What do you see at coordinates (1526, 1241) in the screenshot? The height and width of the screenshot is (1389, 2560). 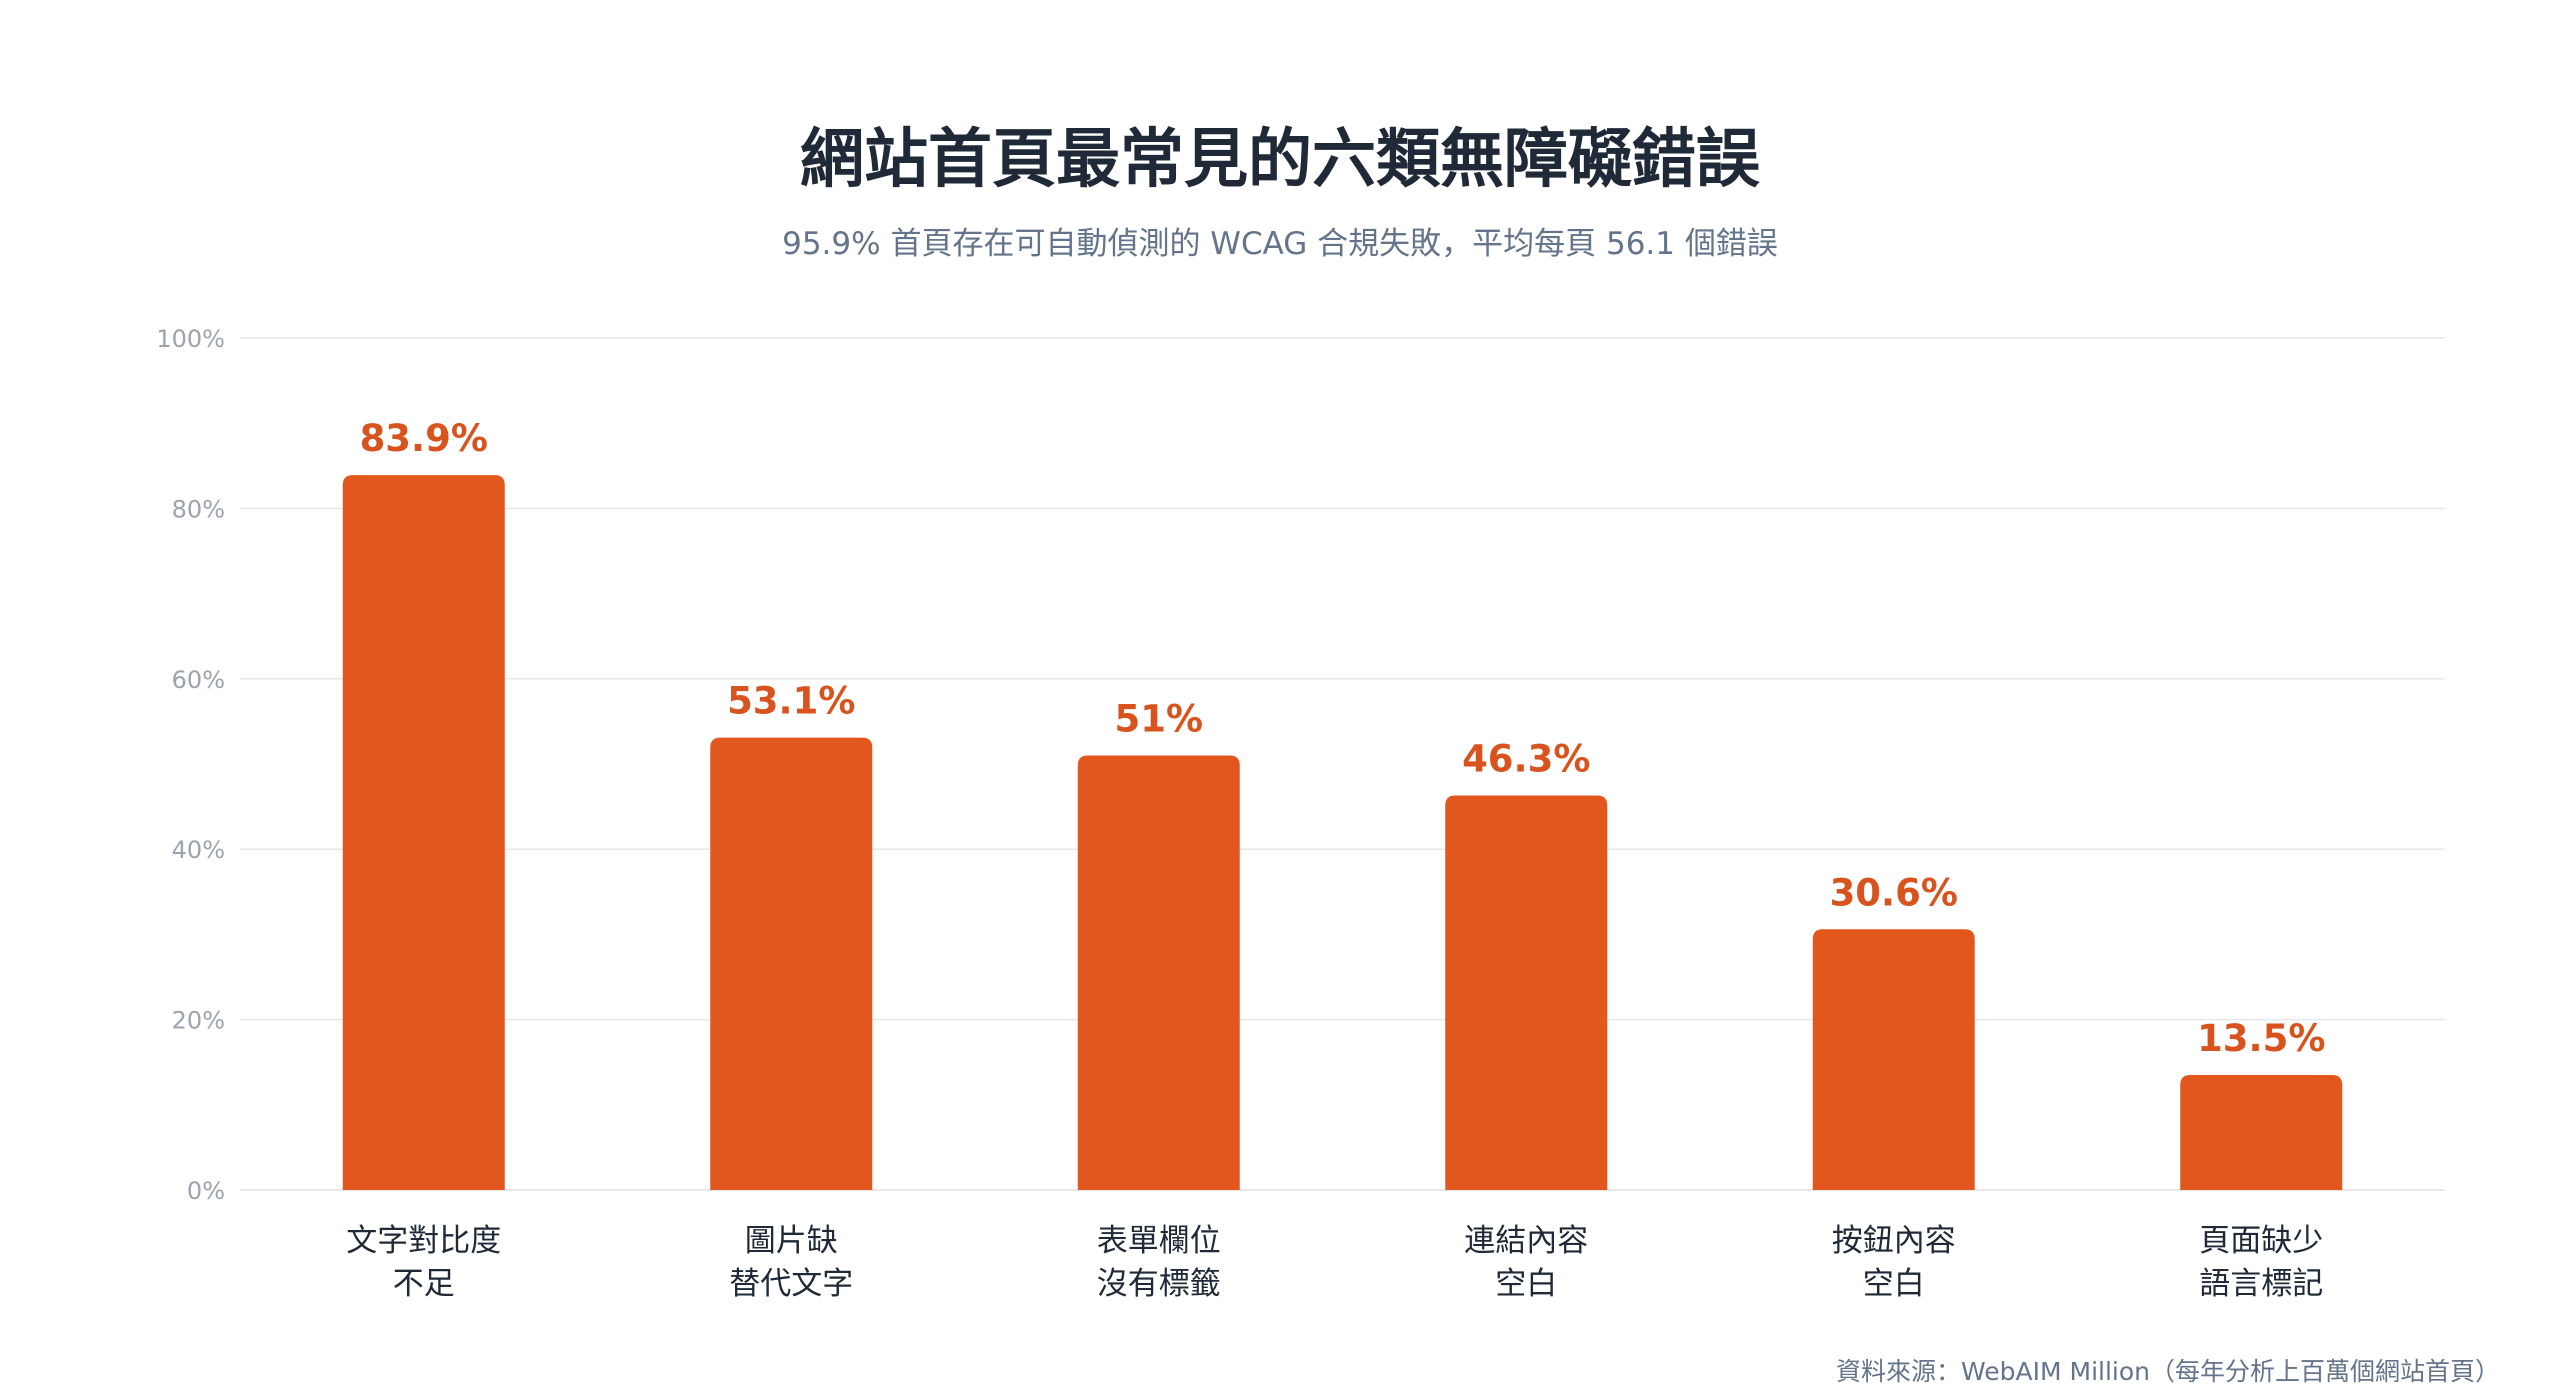 I see `x-tick-label: 連結內容` at bounding box center [1526, 1241].